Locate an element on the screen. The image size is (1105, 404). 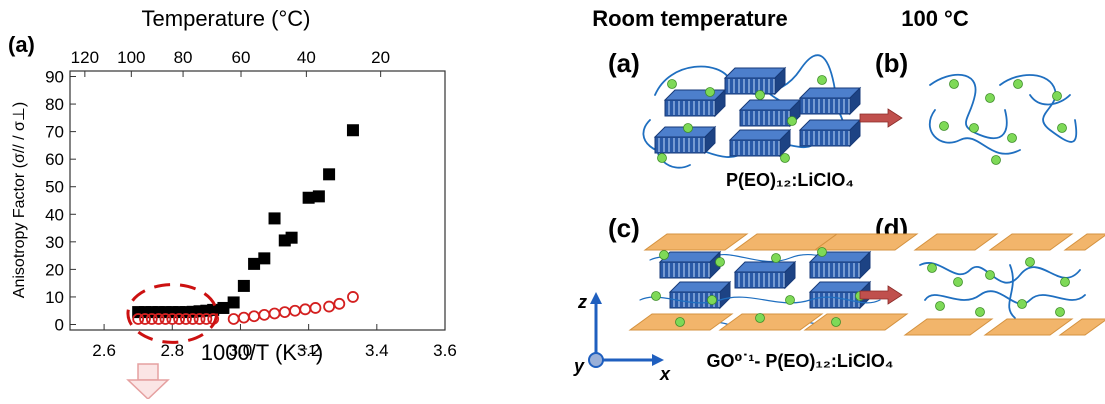
y-tick-label: 20 is located at coordinates (54, 269).